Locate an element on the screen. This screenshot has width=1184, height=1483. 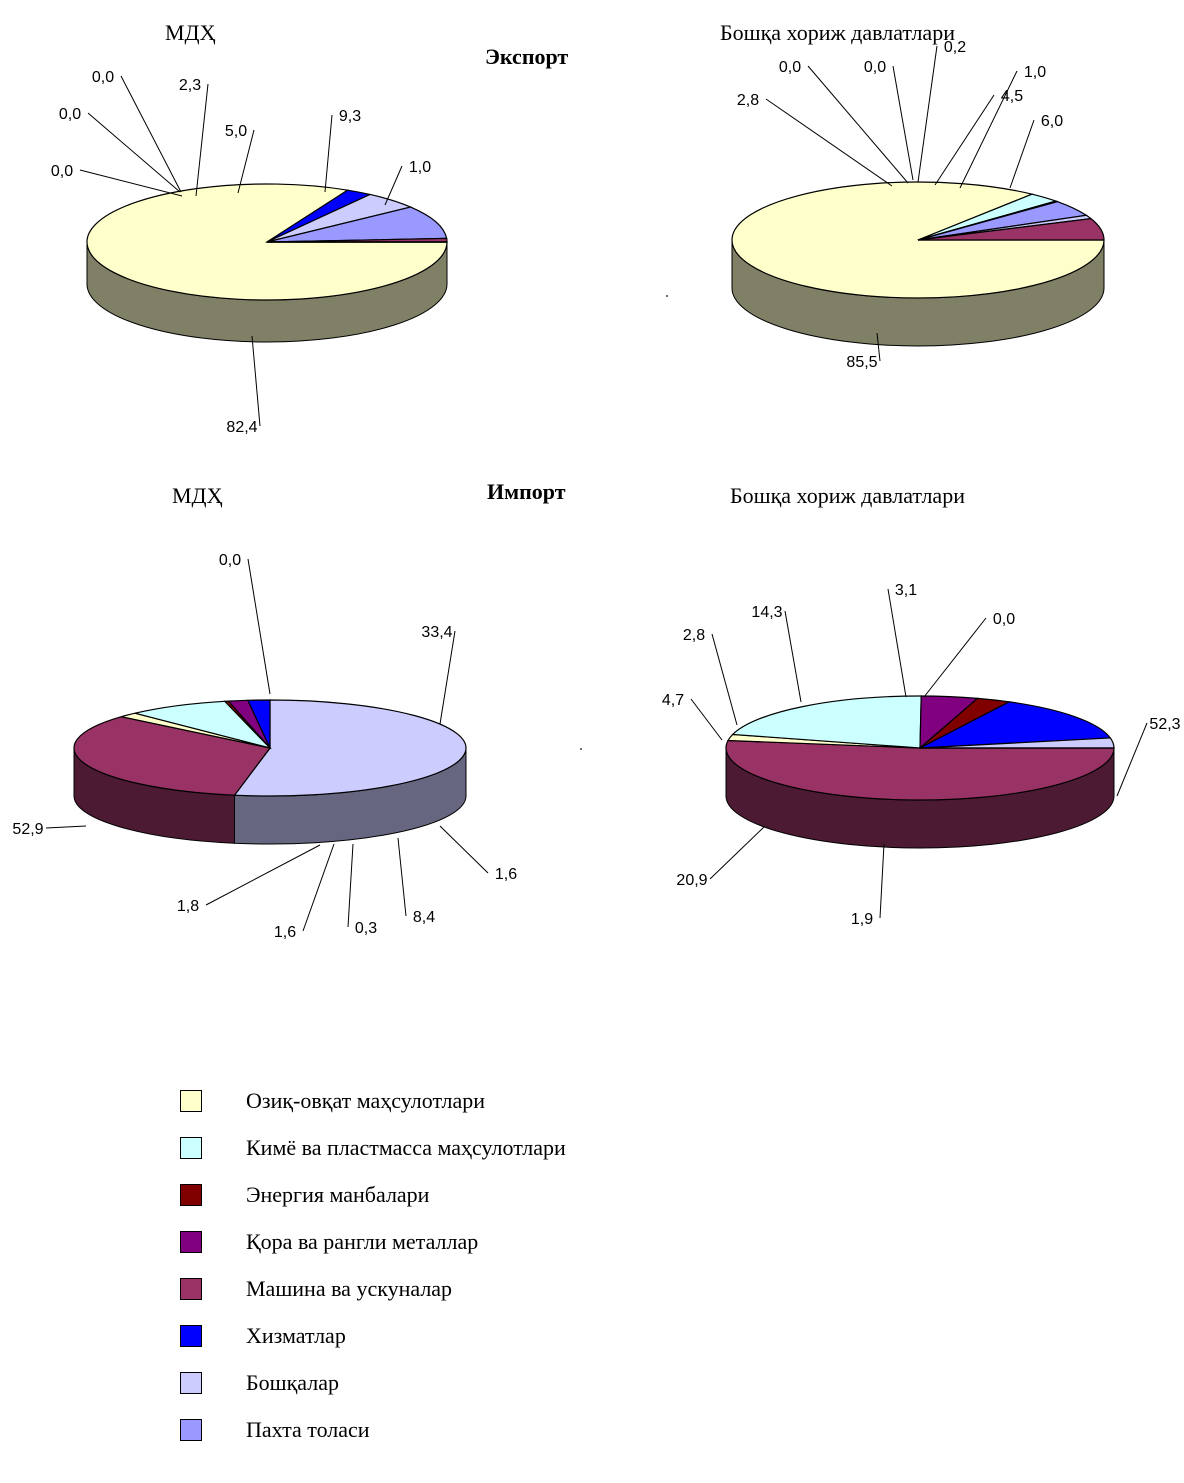
legend-label: Қора ва рангли металлар is located at coordinates (362, 1241).